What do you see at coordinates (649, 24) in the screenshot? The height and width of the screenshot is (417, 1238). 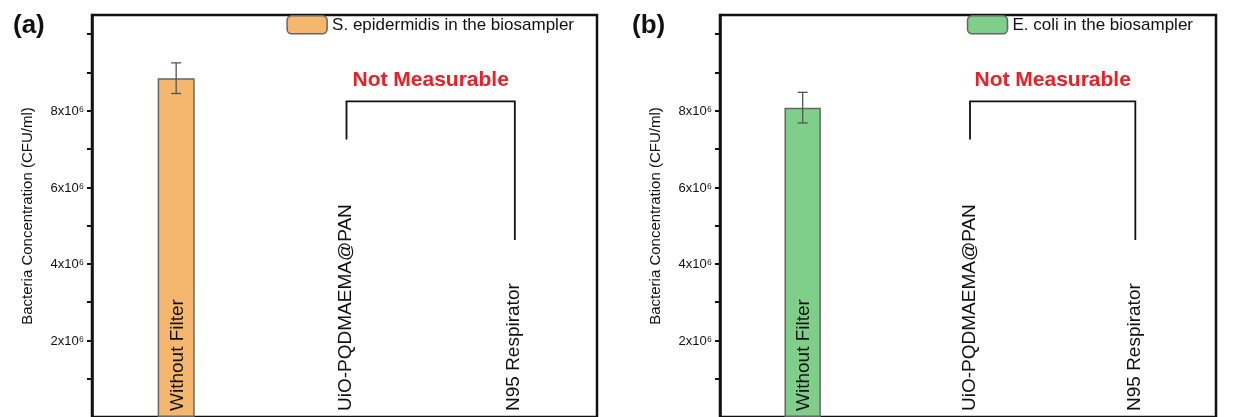 I see `chart-title: (b)` at bounding box center [649, 24].